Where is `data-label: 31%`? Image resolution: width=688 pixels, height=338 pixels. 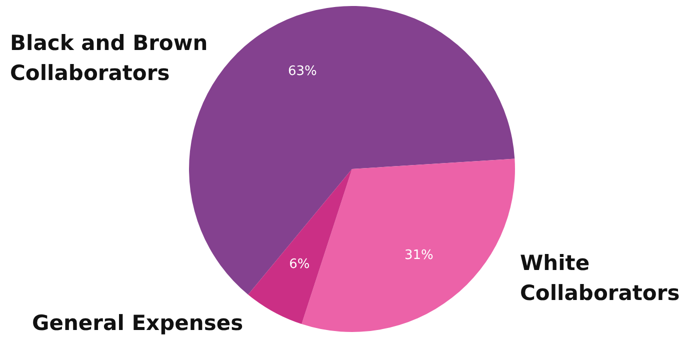 data-label: 31% is located at coordinates (419, 255).